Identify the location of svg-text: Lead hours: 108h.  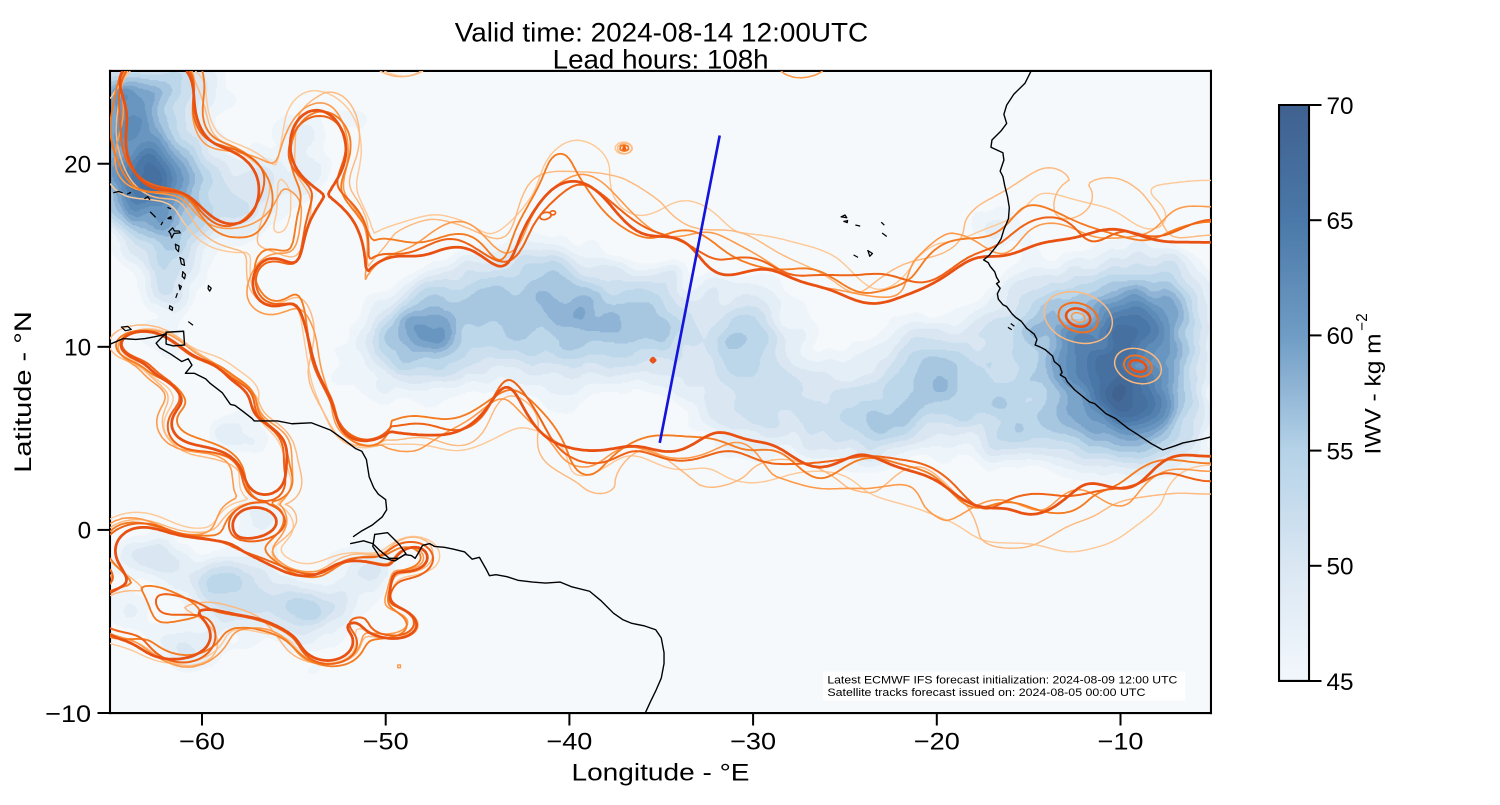
(661, 58).